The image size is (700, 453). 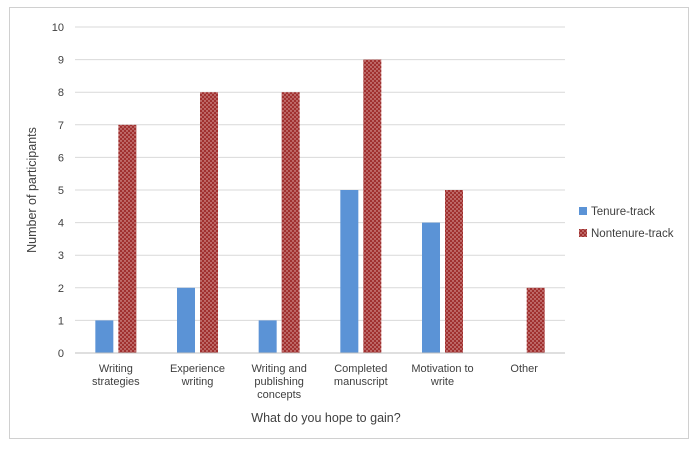 I want to click on legend-label: Nontenure-track, so click(x=632, y=234).